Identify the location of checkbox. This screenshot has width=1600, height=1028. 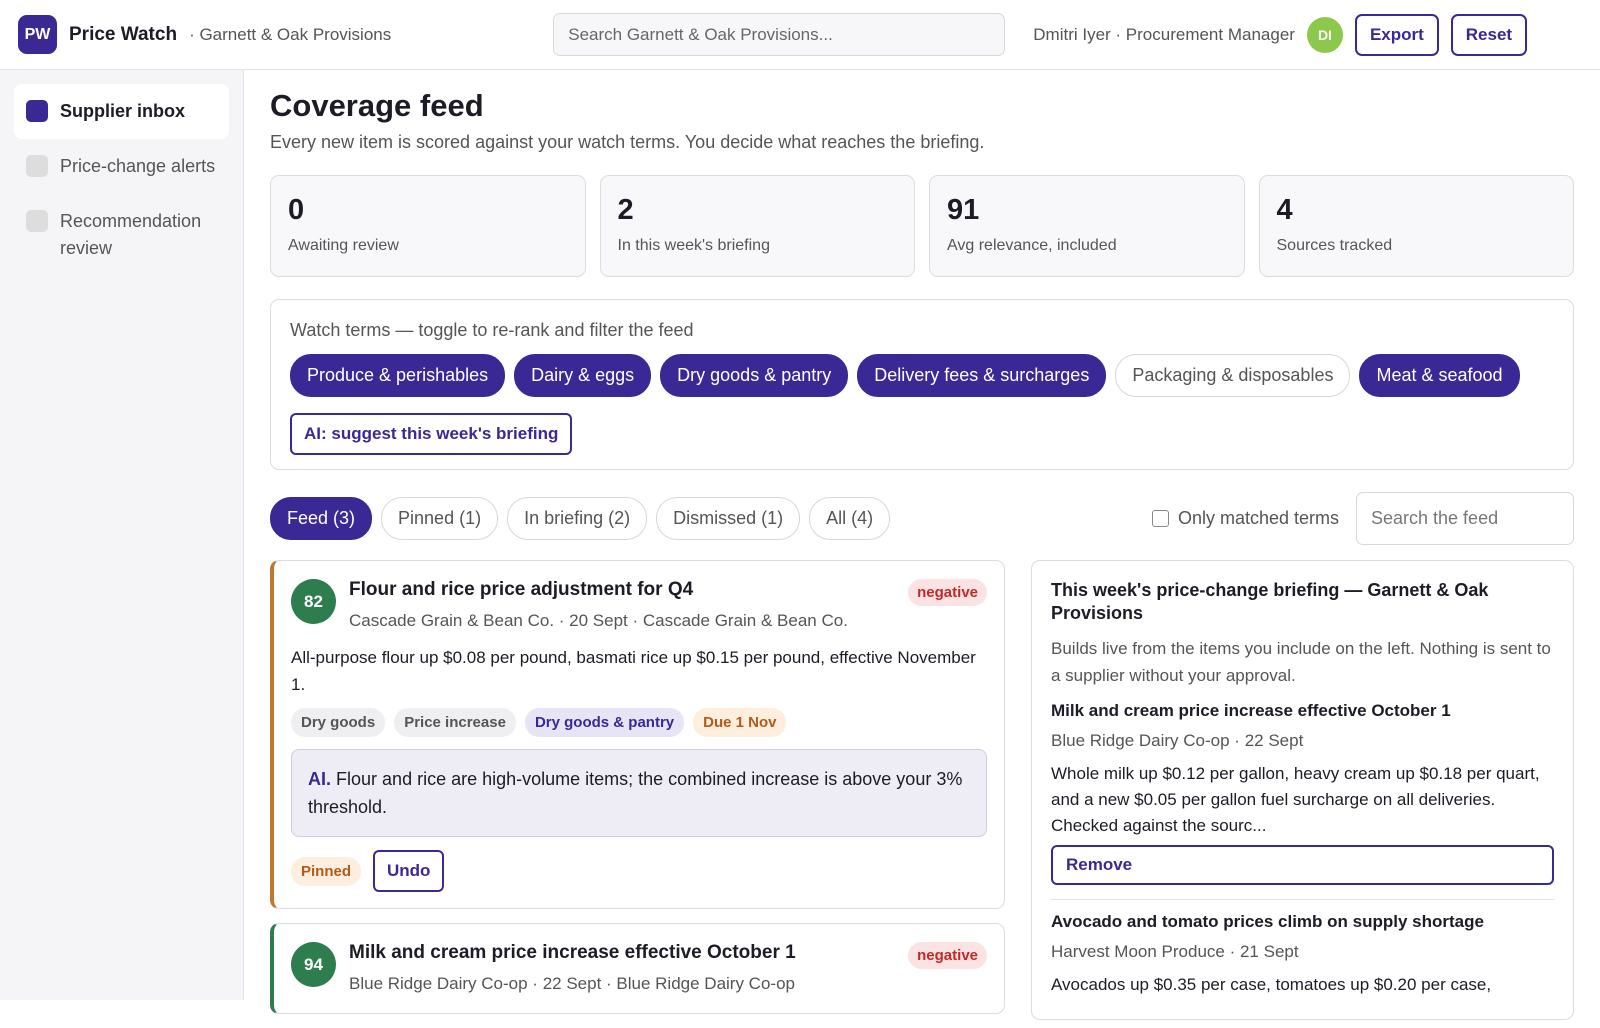
(1160, 518).